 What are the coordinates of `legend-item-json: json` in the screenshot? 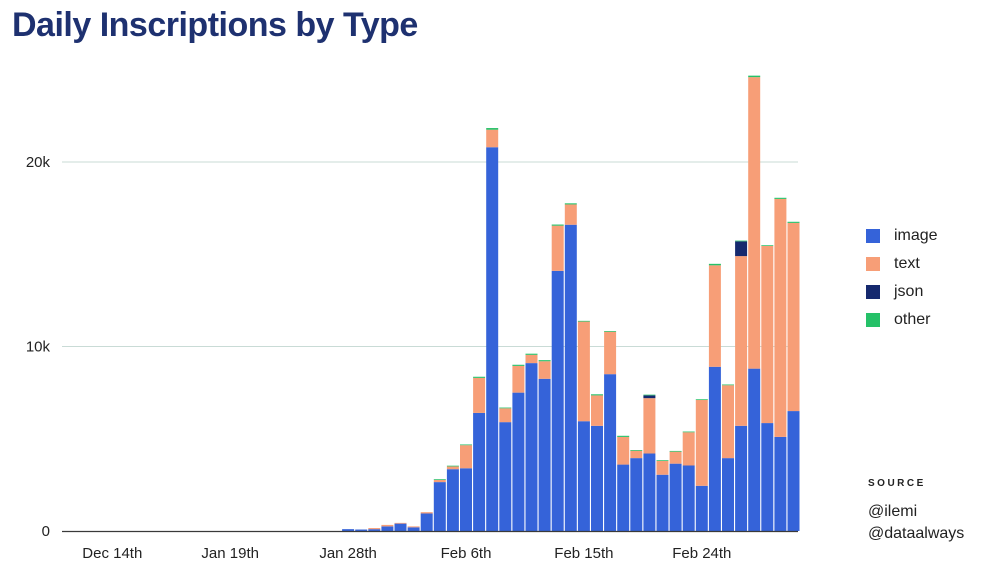 It's located at (902, 292).